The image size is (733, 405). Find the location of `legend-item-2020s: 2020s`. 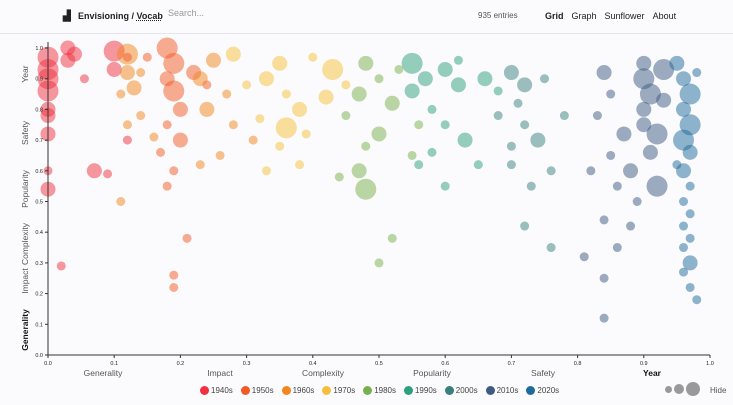

legend-item-2020s: 2020s is located at coordinates (542, 390).